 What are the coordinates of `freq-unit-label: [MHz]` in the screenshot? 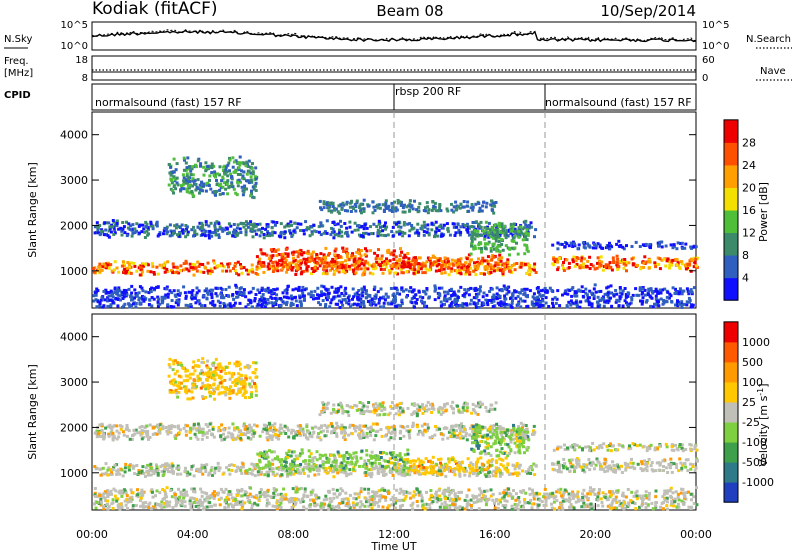 It's located at (18, 73).